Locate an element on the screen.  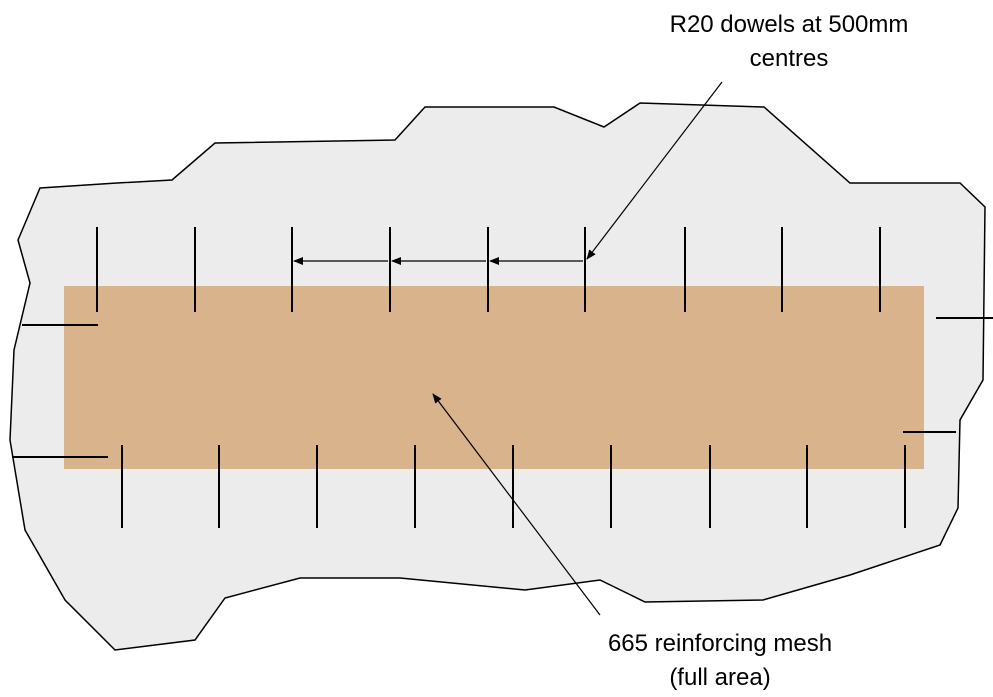
top-dowel-row is located at coordinates (488, 269).